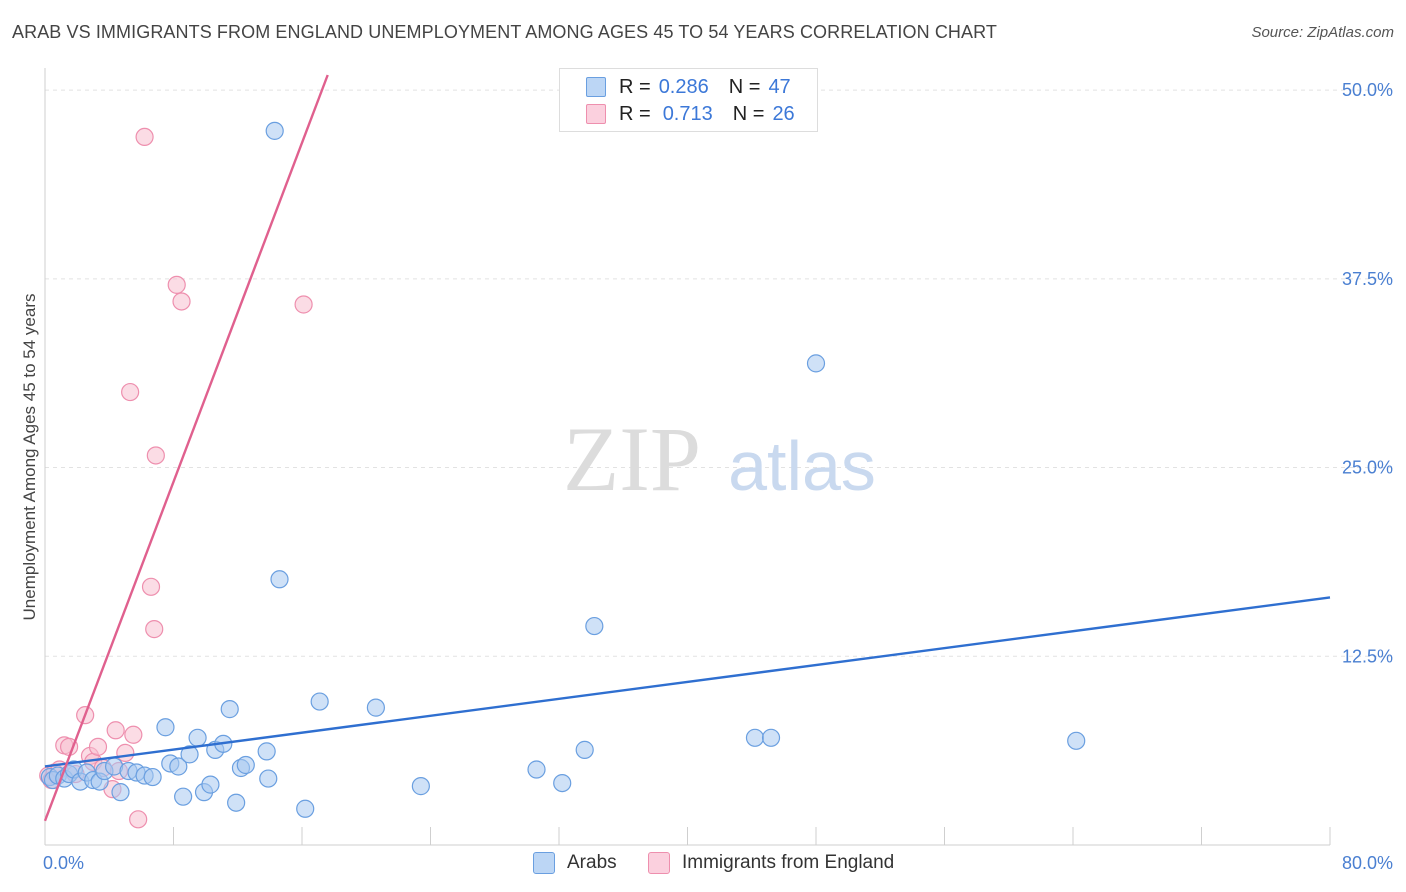 The image size is (1406, 892). What do you see at coordinates (1322, 32) in the screenshot?
I see `source-label: Source: ZipAtlas.com` at bounding box center [1322, 32].